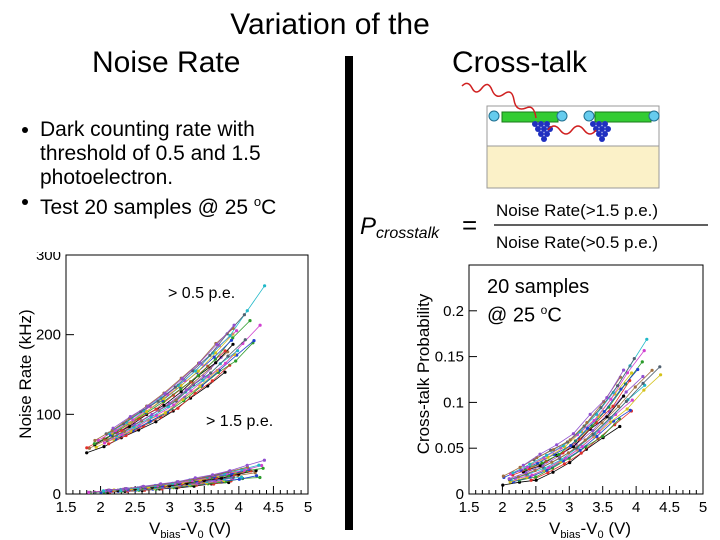  Describe the element at coordinates (514, 315) in the screenshot. I see `samples-line-2-prefix: @ 25` at that location.